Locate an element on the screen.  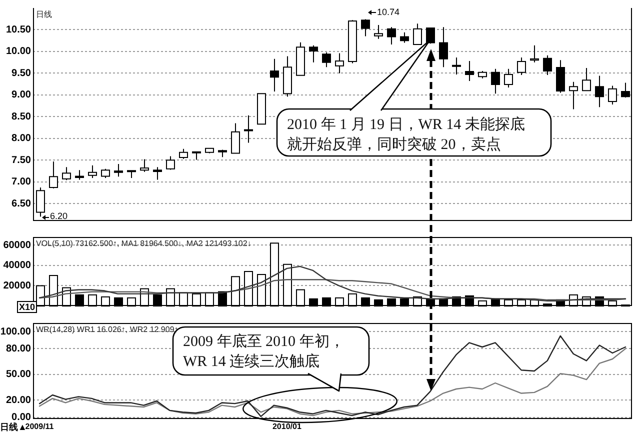
annotation: 2009 年底至 2010 年初，WR 14 连续三次触底 is located at coordinates (264, 352).